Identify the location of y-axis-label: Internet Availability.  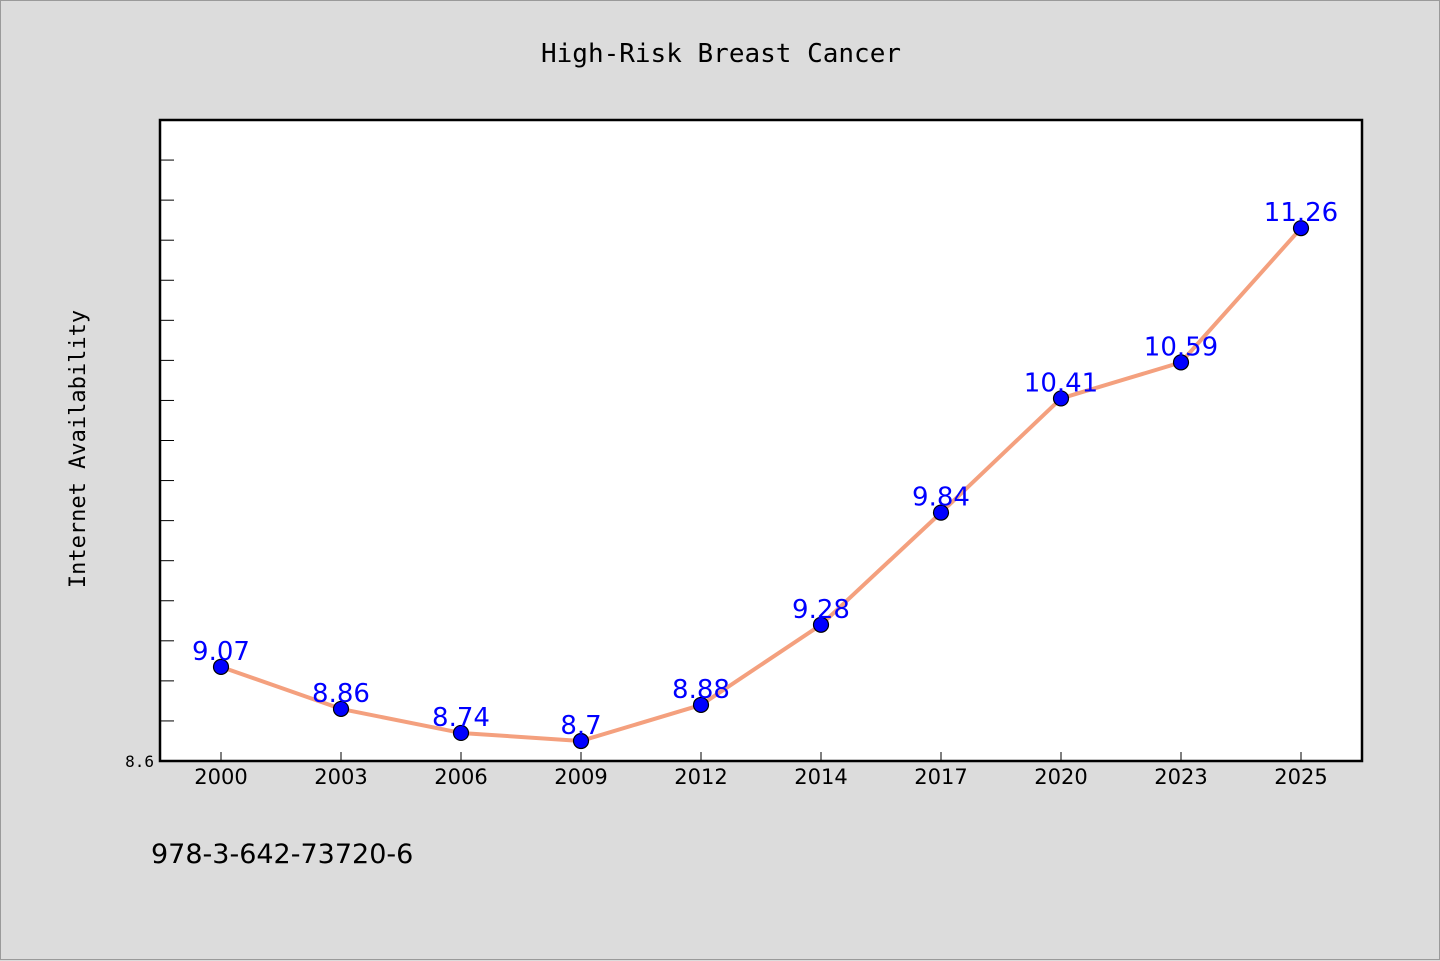
(78, 449).